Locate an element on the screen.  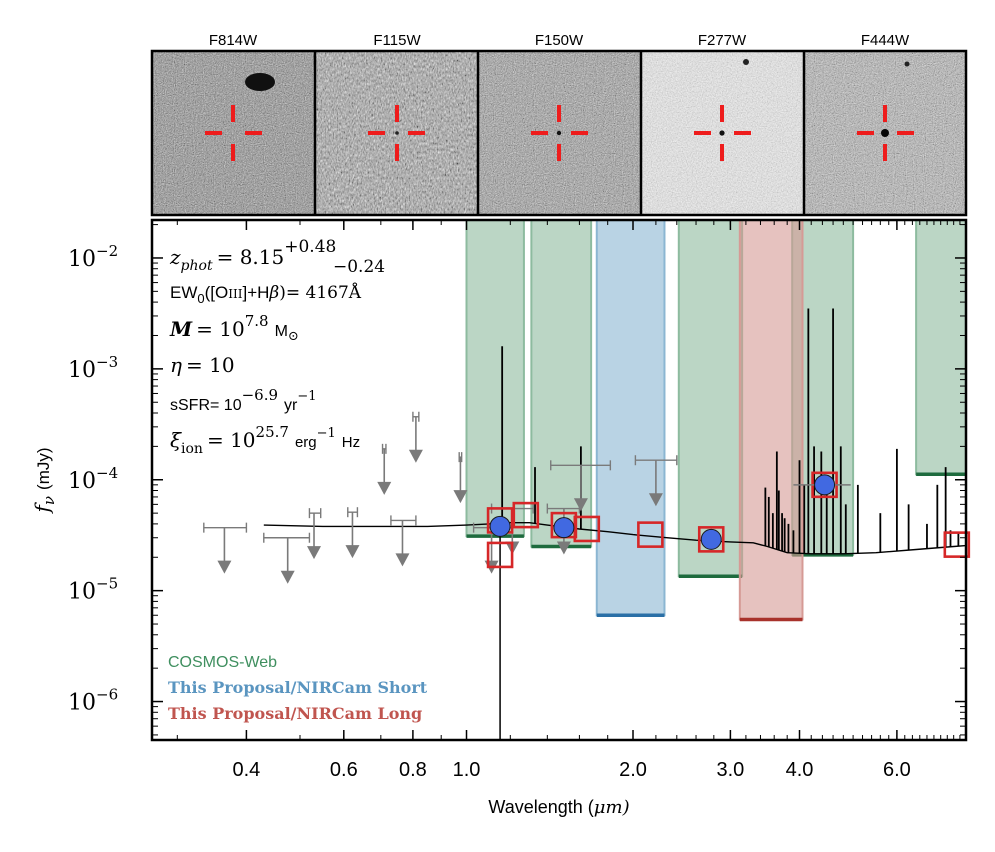
band-label-f444w: F444W is located at coordinates (885, 40).